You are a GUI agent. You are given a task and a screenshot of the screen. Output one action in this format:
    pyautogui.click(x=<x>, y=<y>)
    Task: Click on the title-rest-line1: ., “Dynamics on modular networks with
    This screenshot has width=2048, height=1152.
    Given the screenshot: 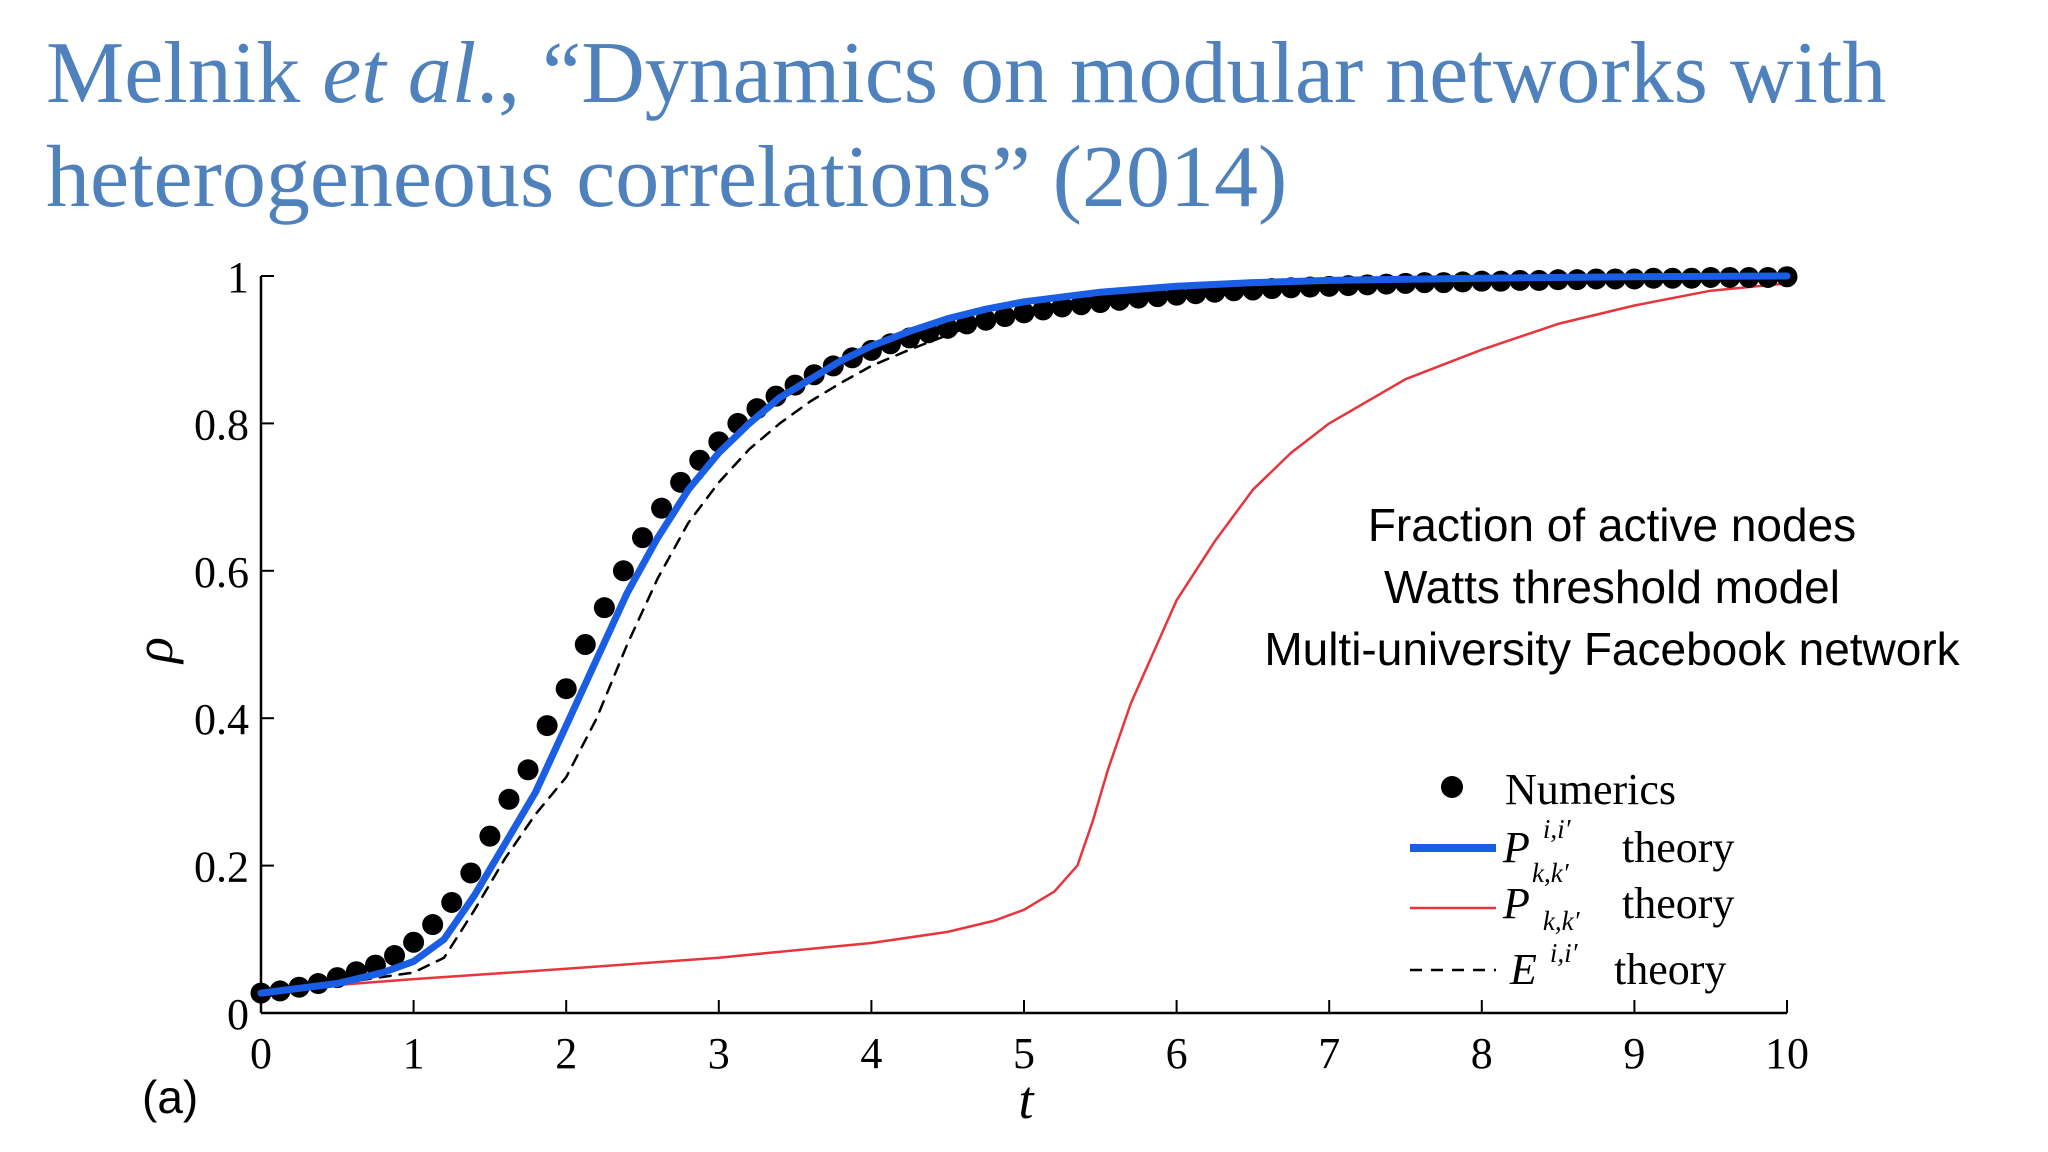 What is the action you would take?
    pyautogui.click(x=1181, y=73)
    